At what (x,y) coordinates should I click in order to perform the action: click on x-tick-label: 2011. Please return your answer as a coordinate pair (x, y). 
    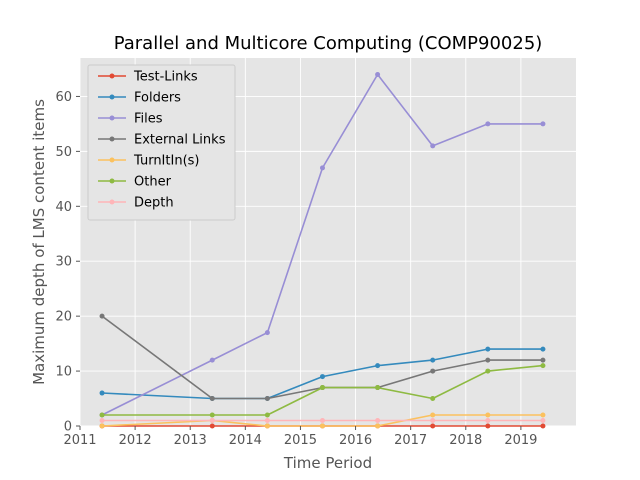
    Looking at the image, I should click on (79, 440).